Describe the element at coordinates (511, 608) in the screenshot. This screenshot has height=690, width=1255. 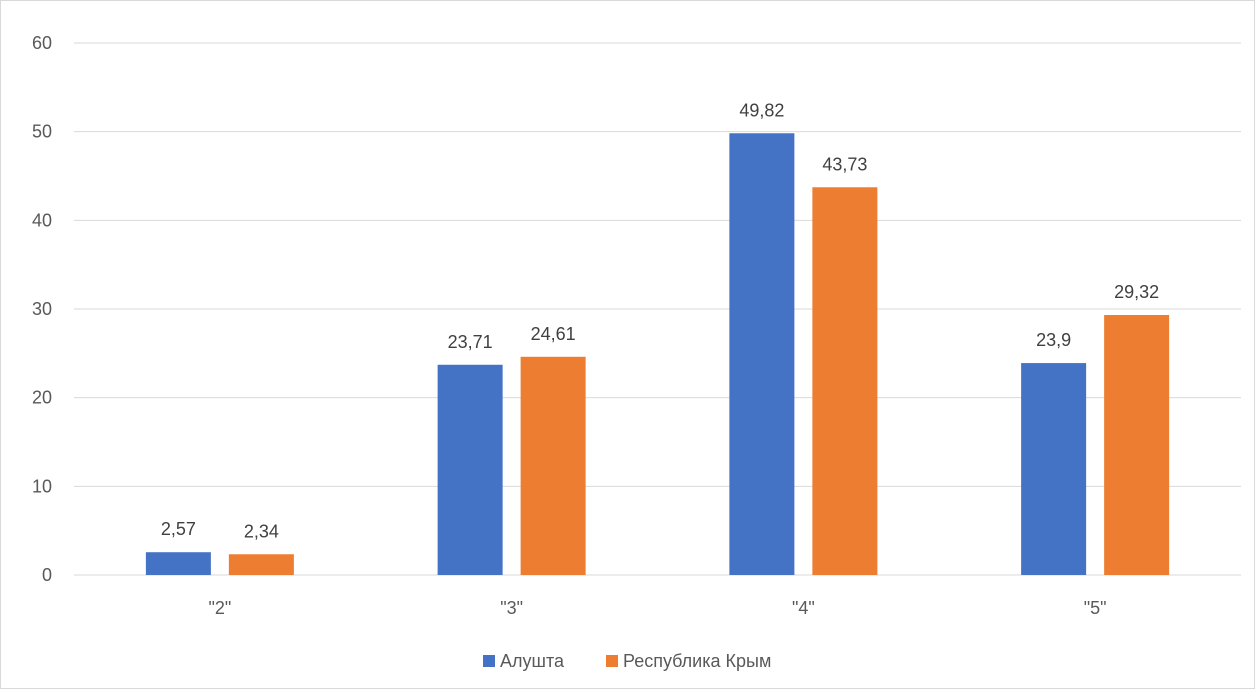
I see `x-tick-label: "3"` at that location.